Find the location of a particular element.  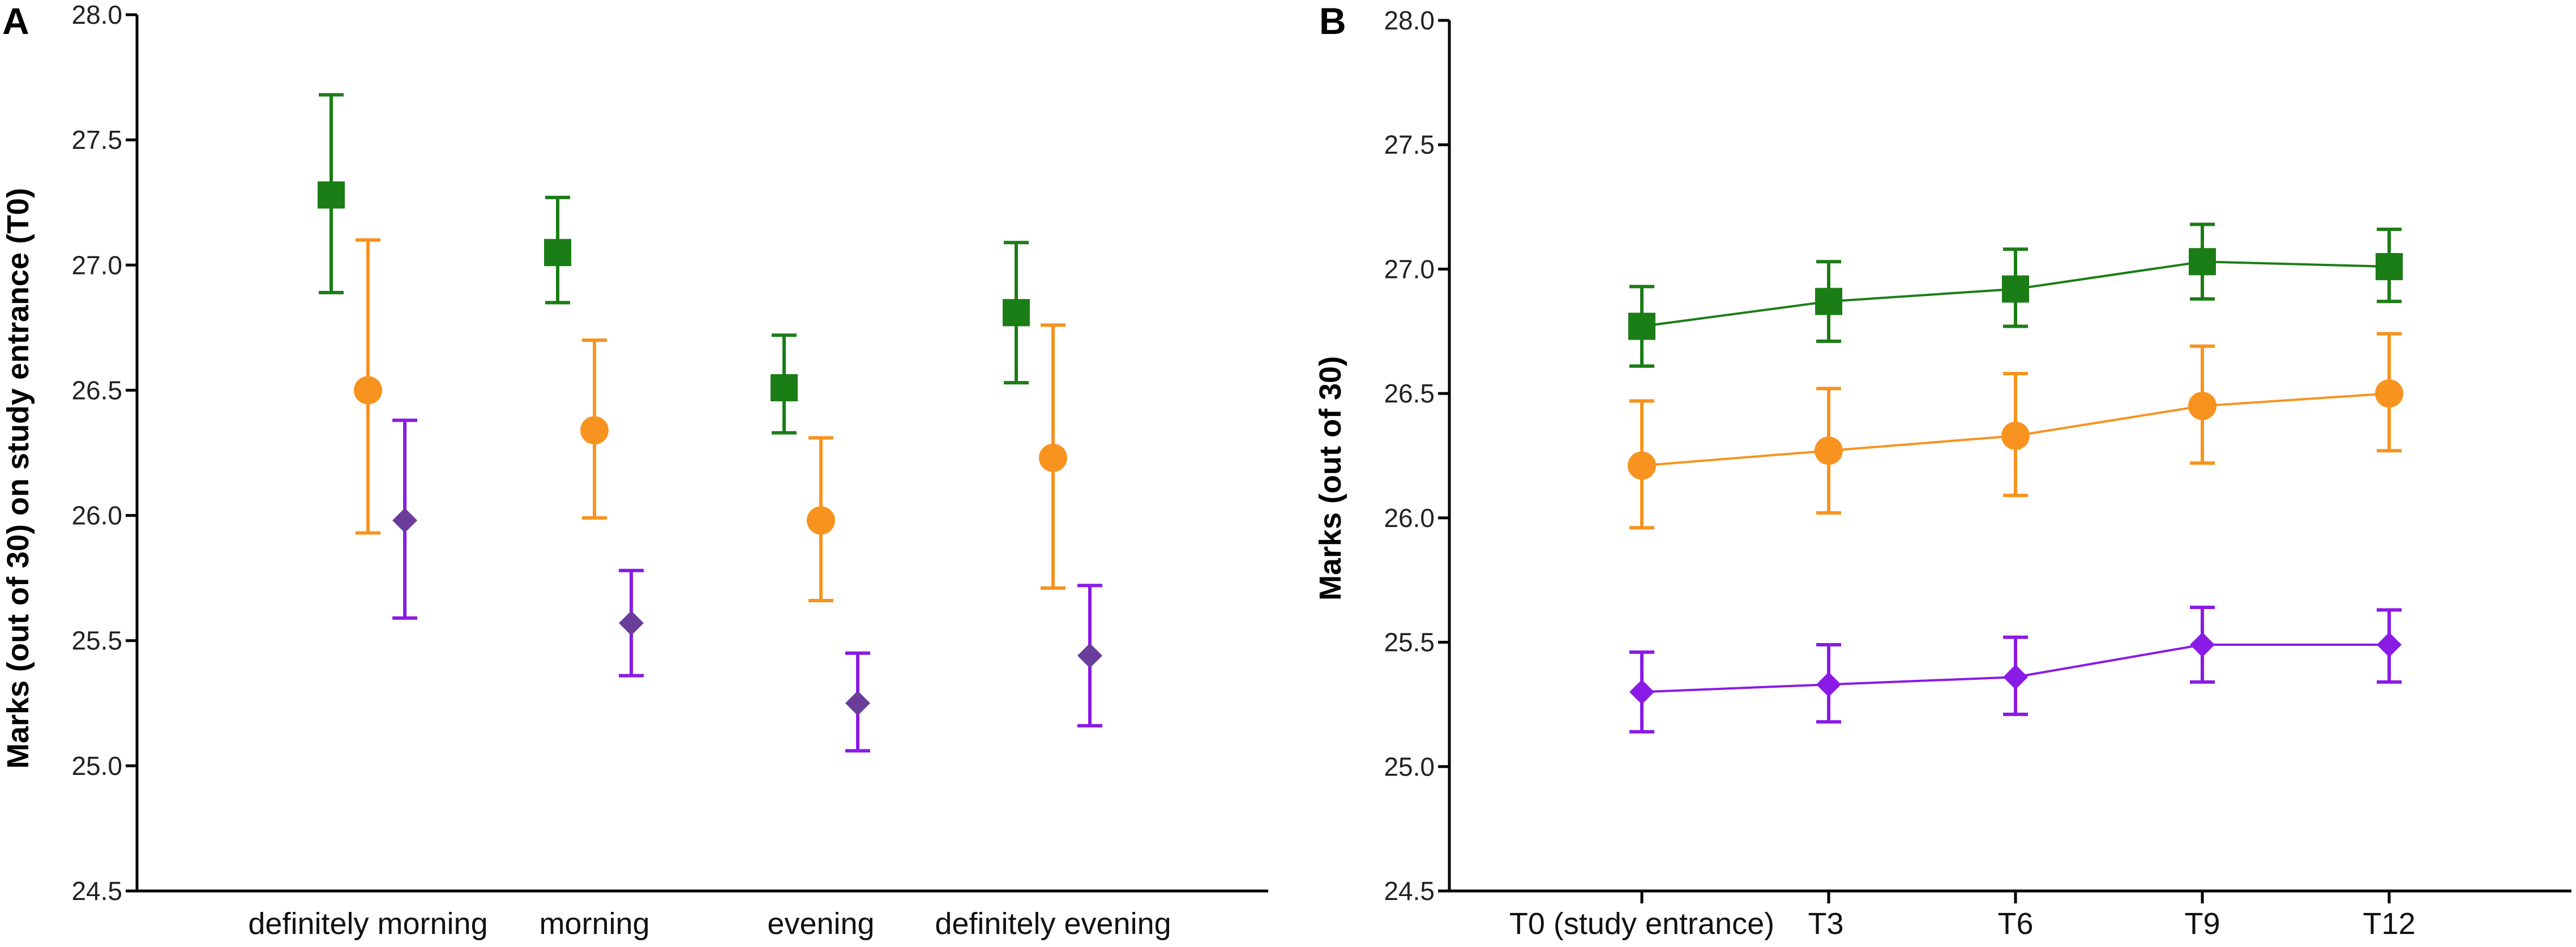

panel-a-y-tick-label: 26.5 is located at coordinates (96, 390).